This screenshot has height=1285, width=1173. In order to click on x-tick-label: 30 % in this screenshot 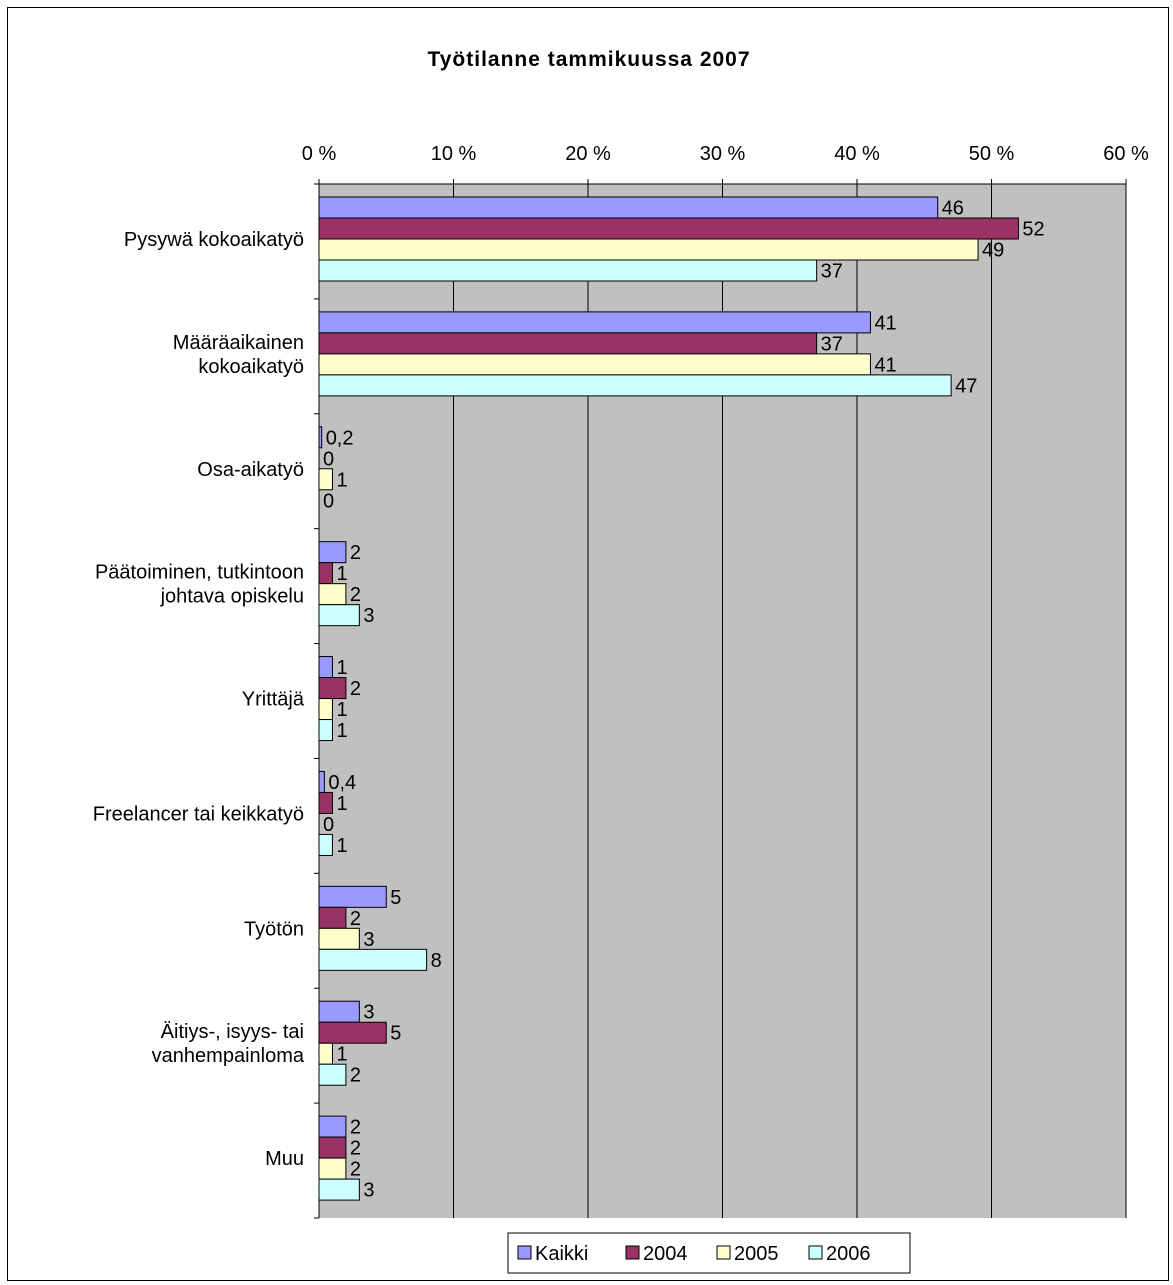, I will do `click(723, 154)`.